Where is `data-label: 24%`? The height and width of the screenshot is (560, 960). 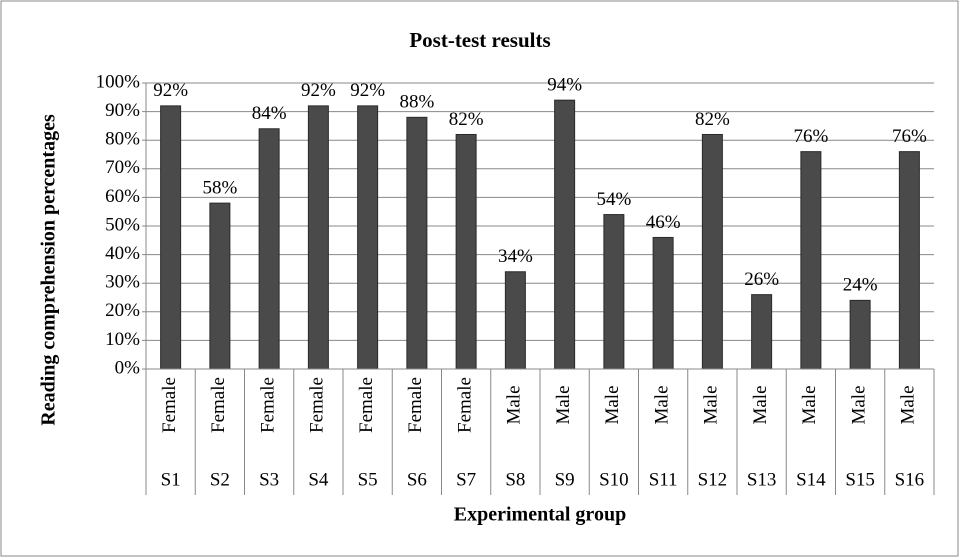
data-label: 24% is located at coordinates (860, 285).